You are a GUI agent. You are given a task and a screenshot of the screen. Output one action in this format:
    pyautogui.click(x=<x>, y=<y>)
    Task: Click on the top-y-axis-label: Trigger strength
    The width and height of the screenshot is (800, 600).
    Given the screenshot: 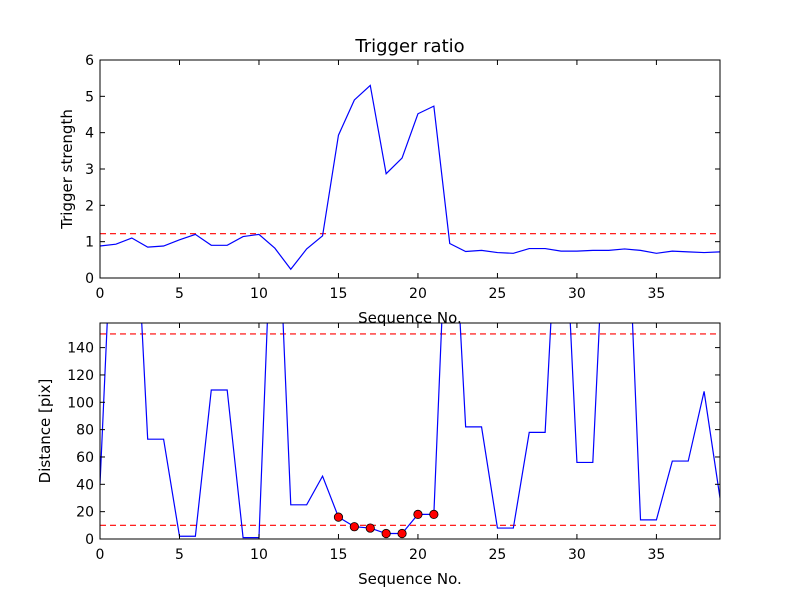 What is the action you would take?
    pyautogui.click(x=67, y=169)
    